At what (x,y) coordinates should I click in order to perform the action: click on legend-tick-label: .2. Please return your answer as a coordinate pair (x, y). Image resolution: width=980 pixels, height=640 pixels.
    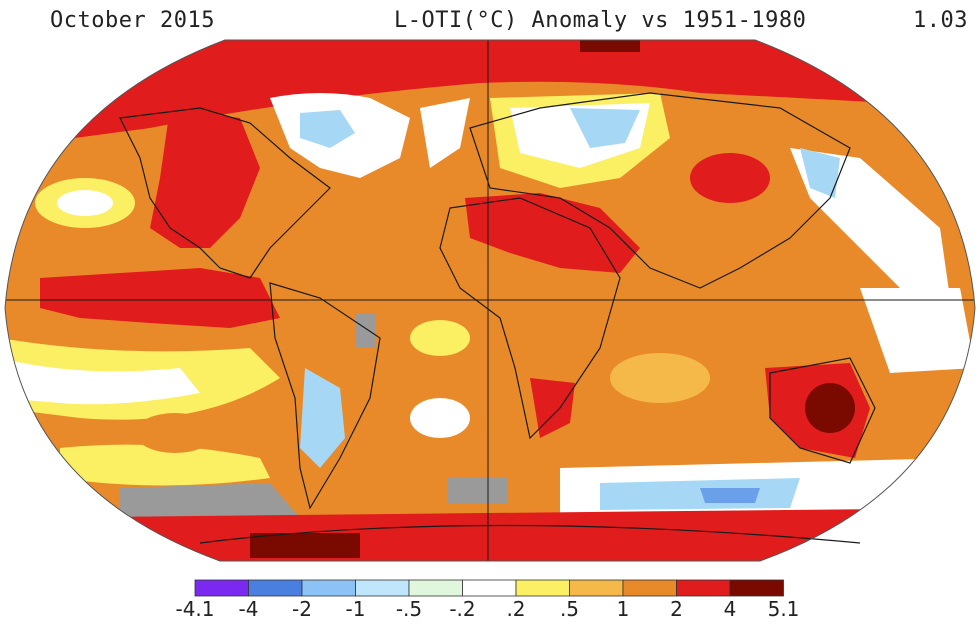
    Looking at the image, I should click on (515, 609).